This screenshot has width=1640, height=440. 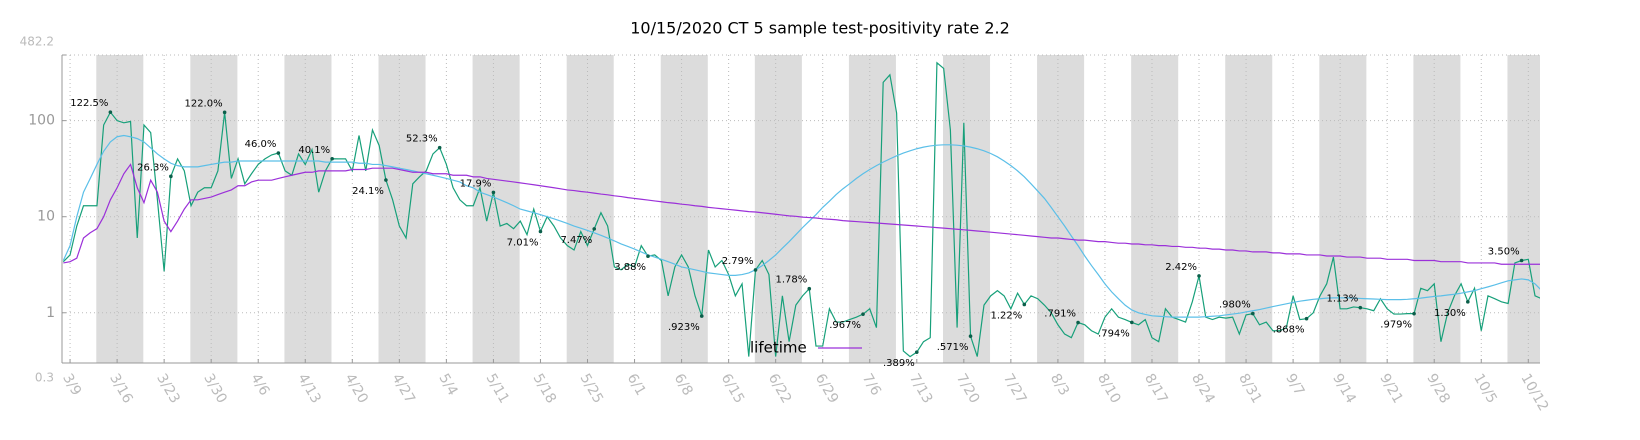 What do you see at coordinates (1059, 385) in the screenshot?
I see `x-tick-label: 8/3` at bounding box center [1059, 385].